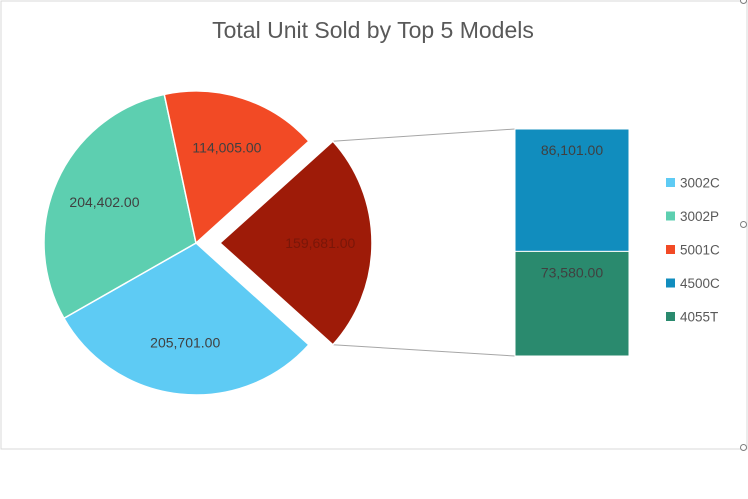 This screenshot has height=499, width=748. Describe the element at coordinates (743, 224) in the screenshot. I see `resize-handle-right` at that location.